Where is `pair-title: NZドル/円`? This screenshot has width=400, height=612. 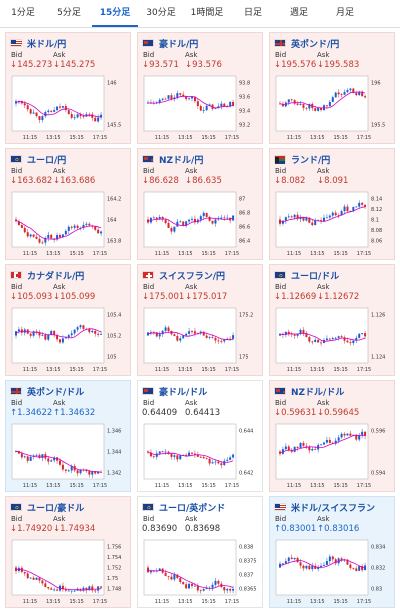 pair-title: NZドル/円 is located at coordinates (173, 159).